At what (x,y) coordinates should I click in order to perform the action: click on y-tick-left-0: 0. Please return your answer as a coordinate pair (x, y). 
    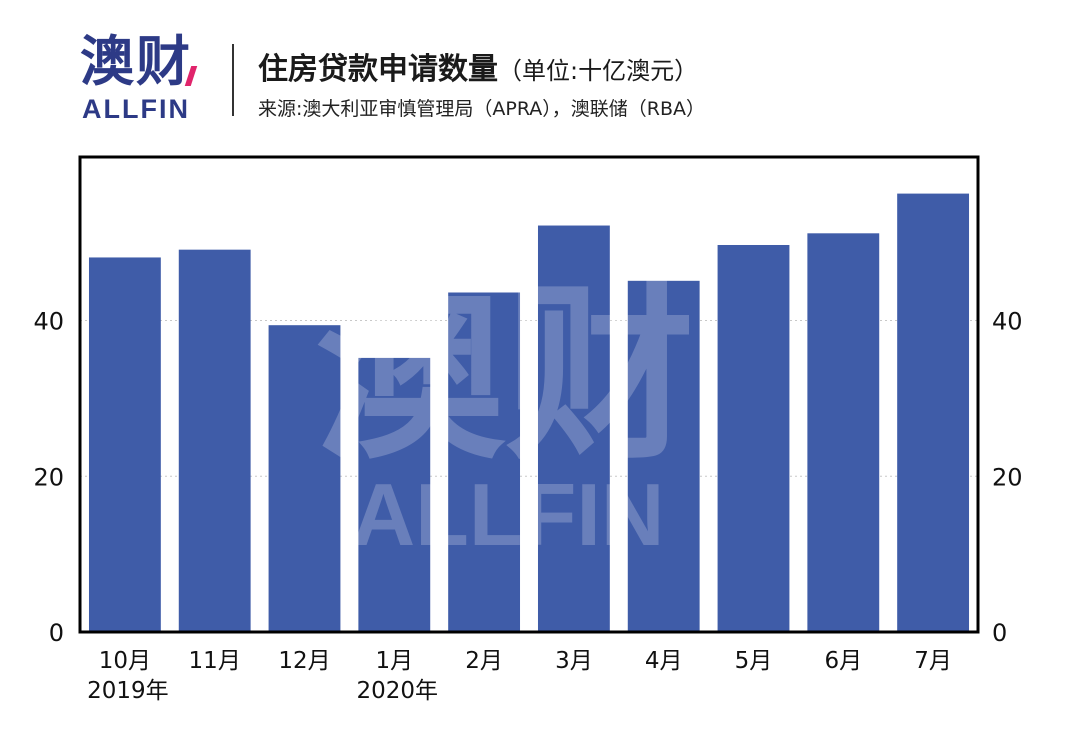
    Looking at the image, I should click on (56, 633).